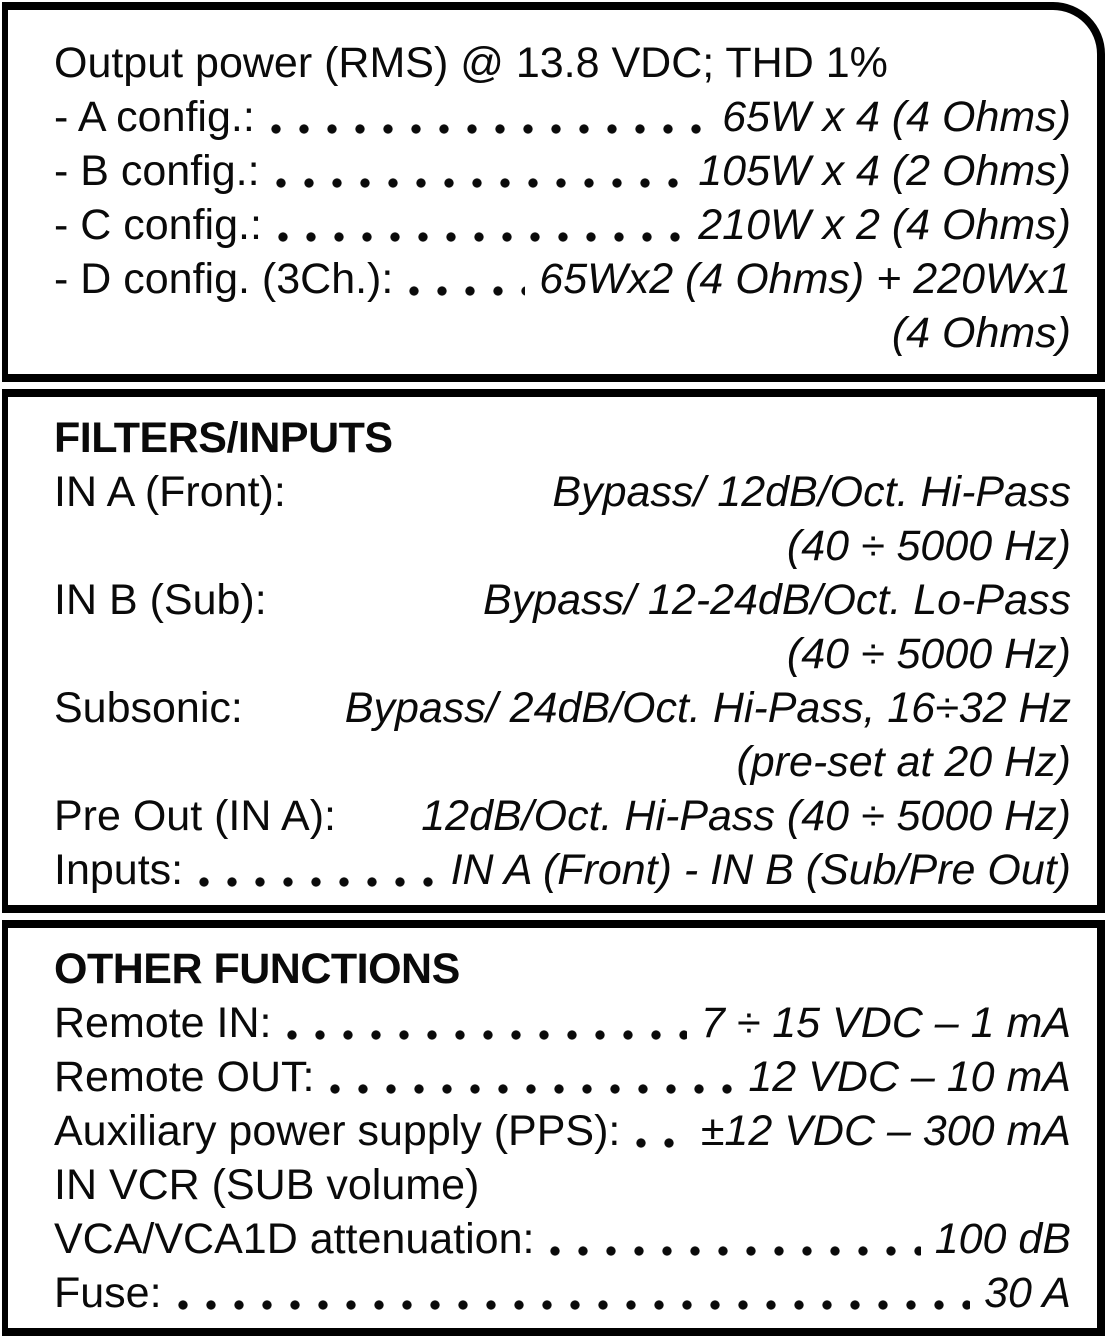 The image size is (1108, 1336). Describe the element at coordinates (108, 1293) in the screenshot. I see `spec-label: Fuse:` at that location.